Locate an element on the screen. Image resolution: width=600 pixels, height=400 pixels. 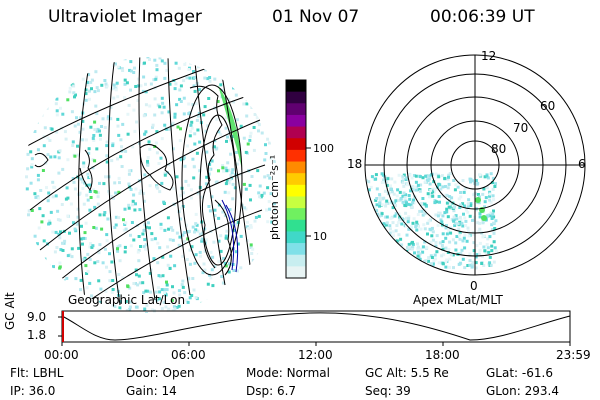
altitude-ticks is located at coordinates (314, 331).